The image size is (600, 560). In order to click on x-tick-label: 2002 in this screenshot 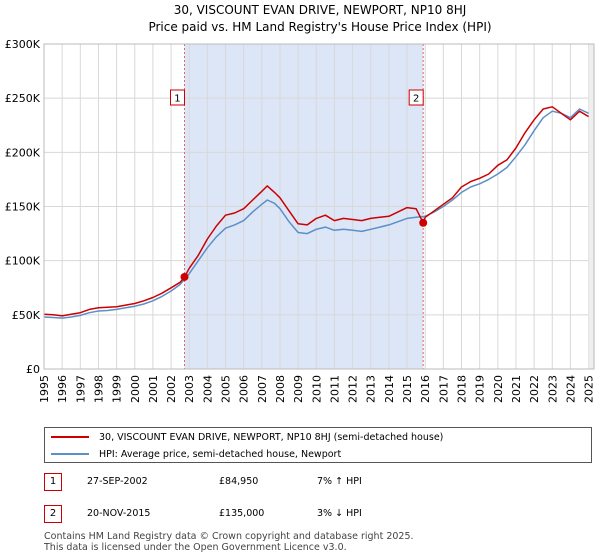, I will do `click(171, 389)`.